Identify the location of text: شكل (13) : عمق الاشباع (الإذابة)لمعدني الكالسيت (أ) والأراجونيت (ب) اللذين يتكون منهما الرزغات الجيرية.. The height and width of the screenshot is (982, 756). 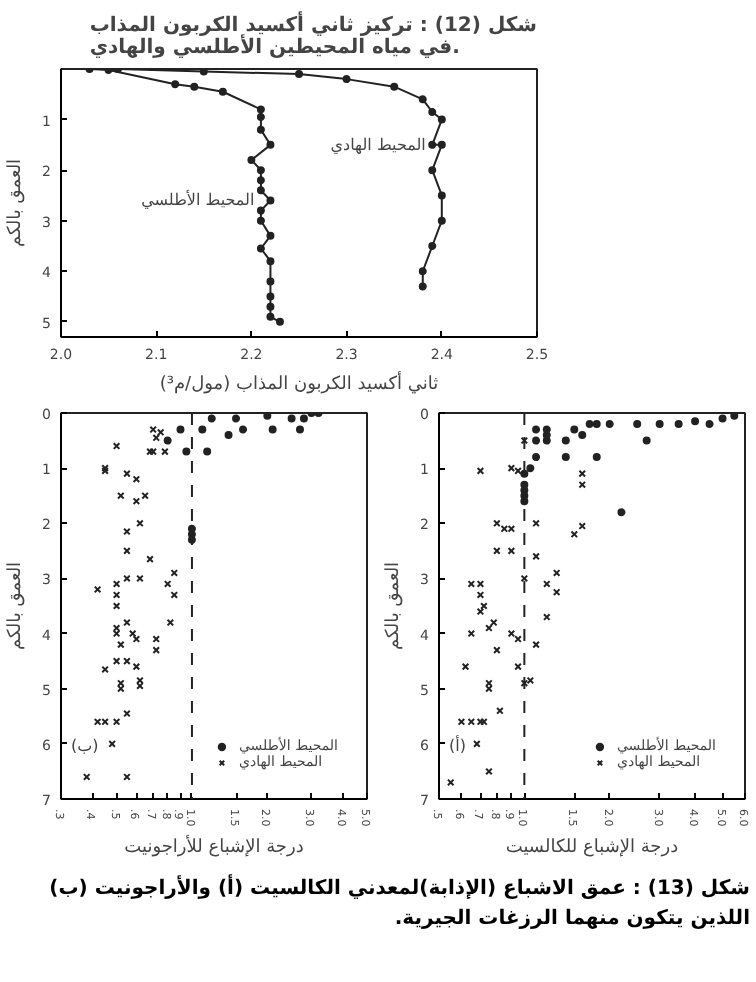
(398, 904).